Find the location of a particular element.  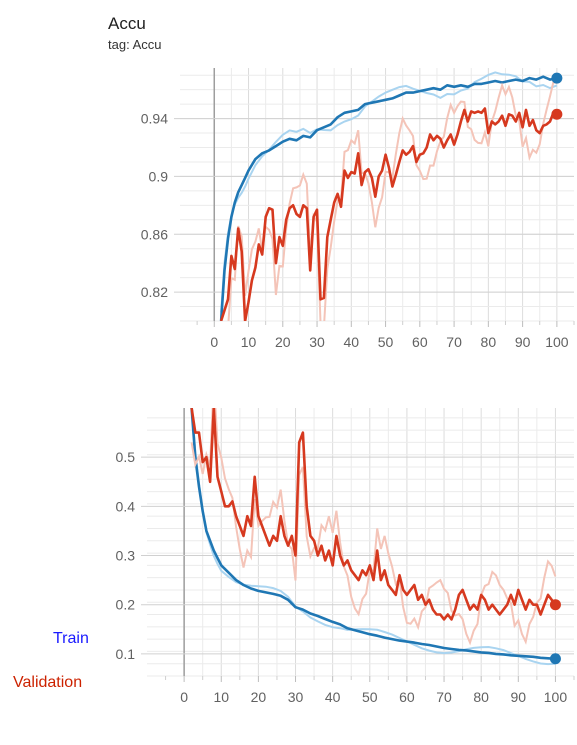

legend-train: Train is located at coordinates (71, 638).